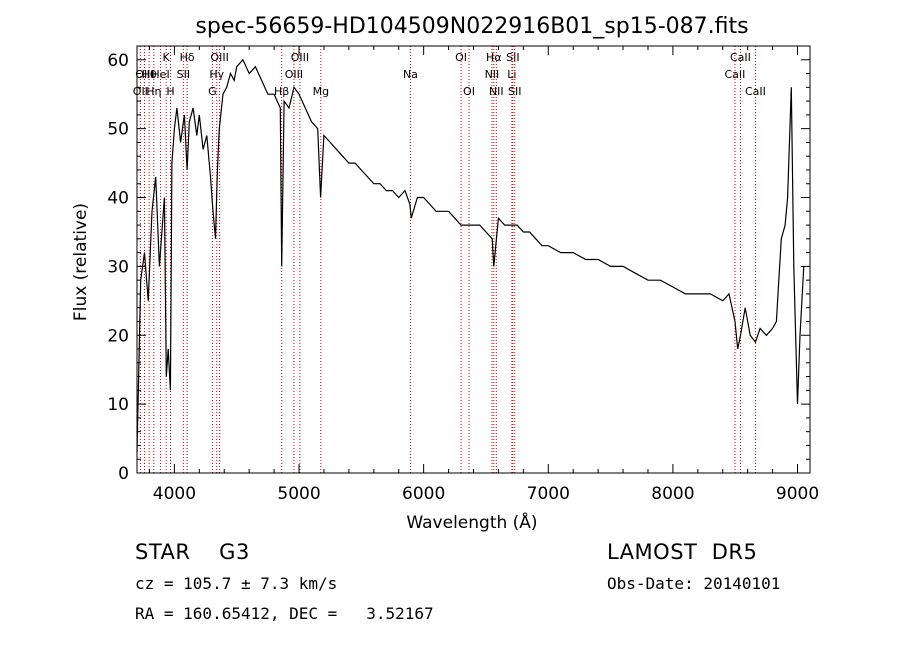 This screenshot has width=900, height=649. What do you see at coordinates (294, 74) in the screenshot?
I see `line-label-13: OIII` at bounding box center [294, 74].